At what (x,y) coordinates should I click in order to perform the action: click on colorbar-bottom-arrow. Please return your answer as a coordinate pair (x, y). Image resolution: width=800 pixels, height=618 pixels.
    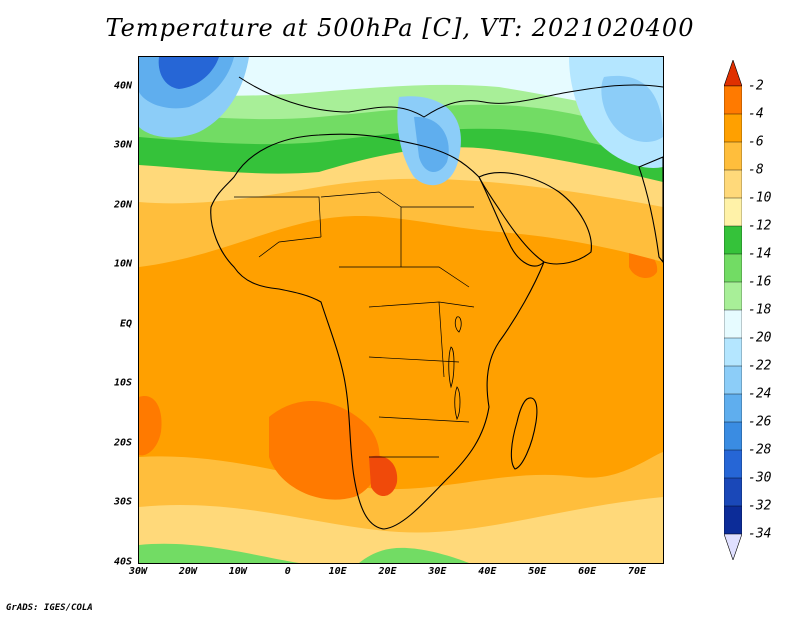
    Looking at the image, I should click on (733, 546).